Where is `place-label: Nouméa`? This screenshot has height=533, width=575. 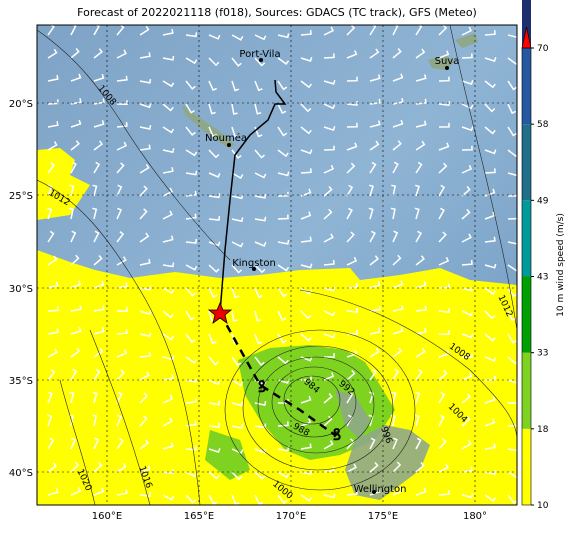
place-label: Nouméa is located at coordinates (226, 138).